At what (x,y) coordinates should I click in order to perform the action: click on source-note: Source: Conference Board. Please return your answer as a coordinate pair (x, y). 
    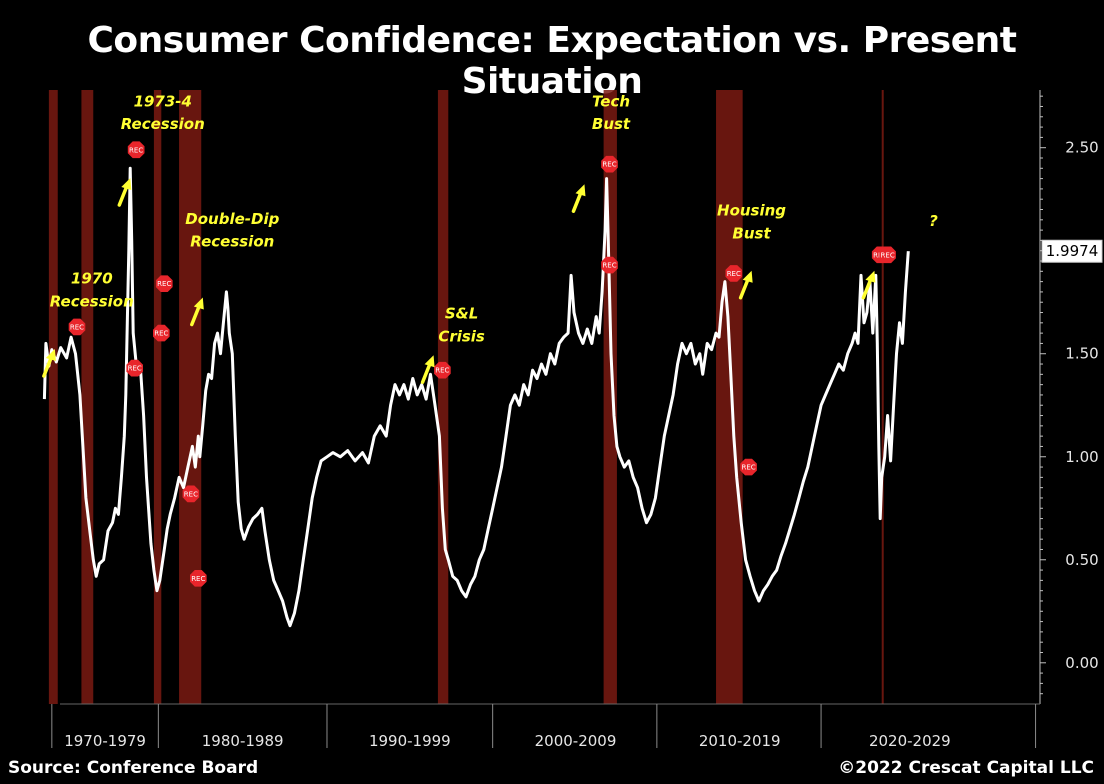
    Looking at the image, I should click on (133, 768).